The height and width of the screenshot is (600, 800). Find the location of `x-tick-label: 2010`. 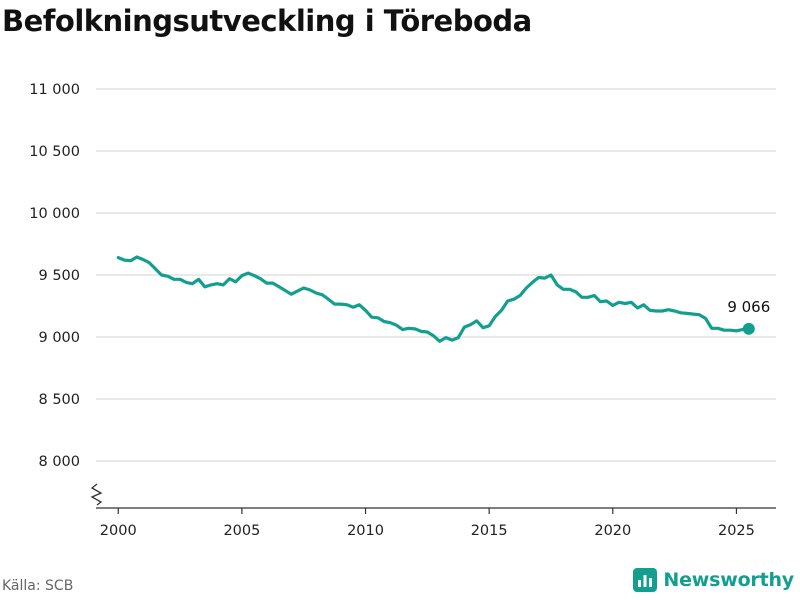

x-tick-label: 2010 is located at coordinates (365, 531).